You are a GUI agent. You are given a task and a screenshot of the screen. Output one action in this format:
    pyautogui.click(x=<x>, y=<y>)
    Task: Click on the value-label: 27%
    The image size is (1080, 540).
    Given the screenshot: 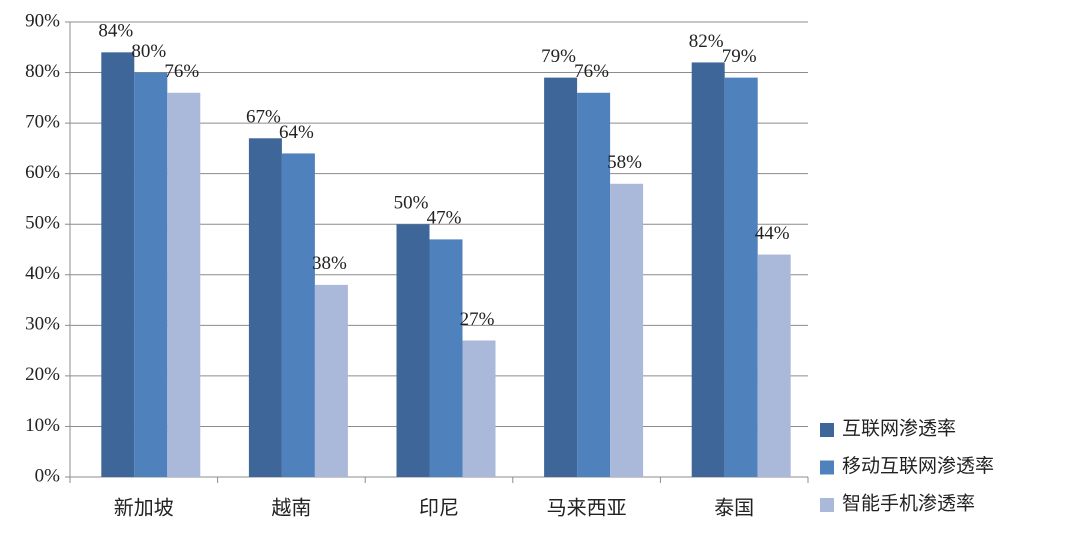 What is the action you would take?
    pyautogui.click(x=477, y=319)
    